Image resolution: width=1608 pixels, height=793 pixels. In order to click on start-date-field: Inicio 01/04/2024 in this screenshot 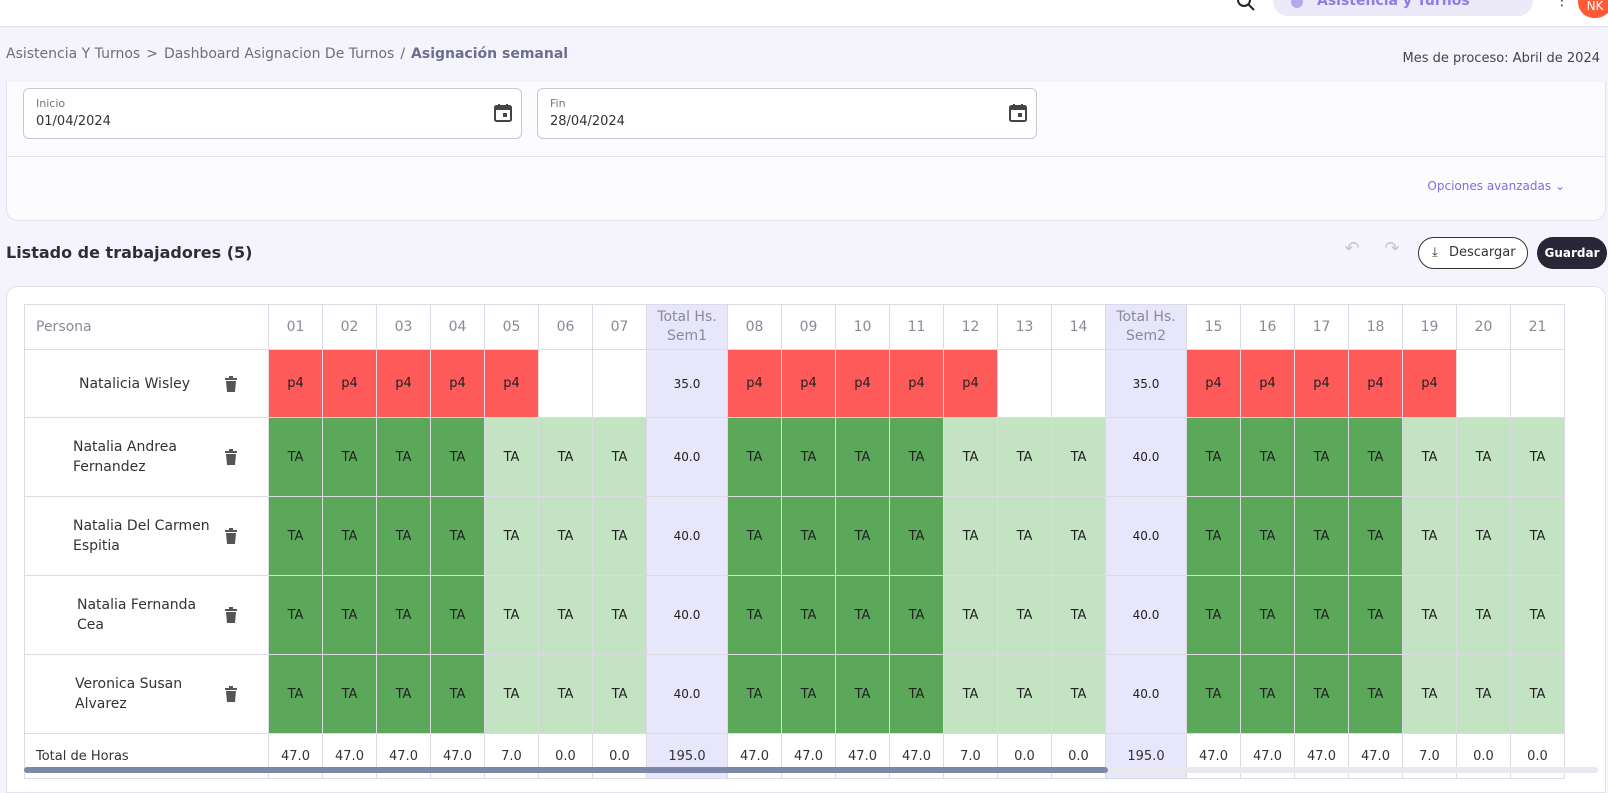, I will do `click(272, 113)`.